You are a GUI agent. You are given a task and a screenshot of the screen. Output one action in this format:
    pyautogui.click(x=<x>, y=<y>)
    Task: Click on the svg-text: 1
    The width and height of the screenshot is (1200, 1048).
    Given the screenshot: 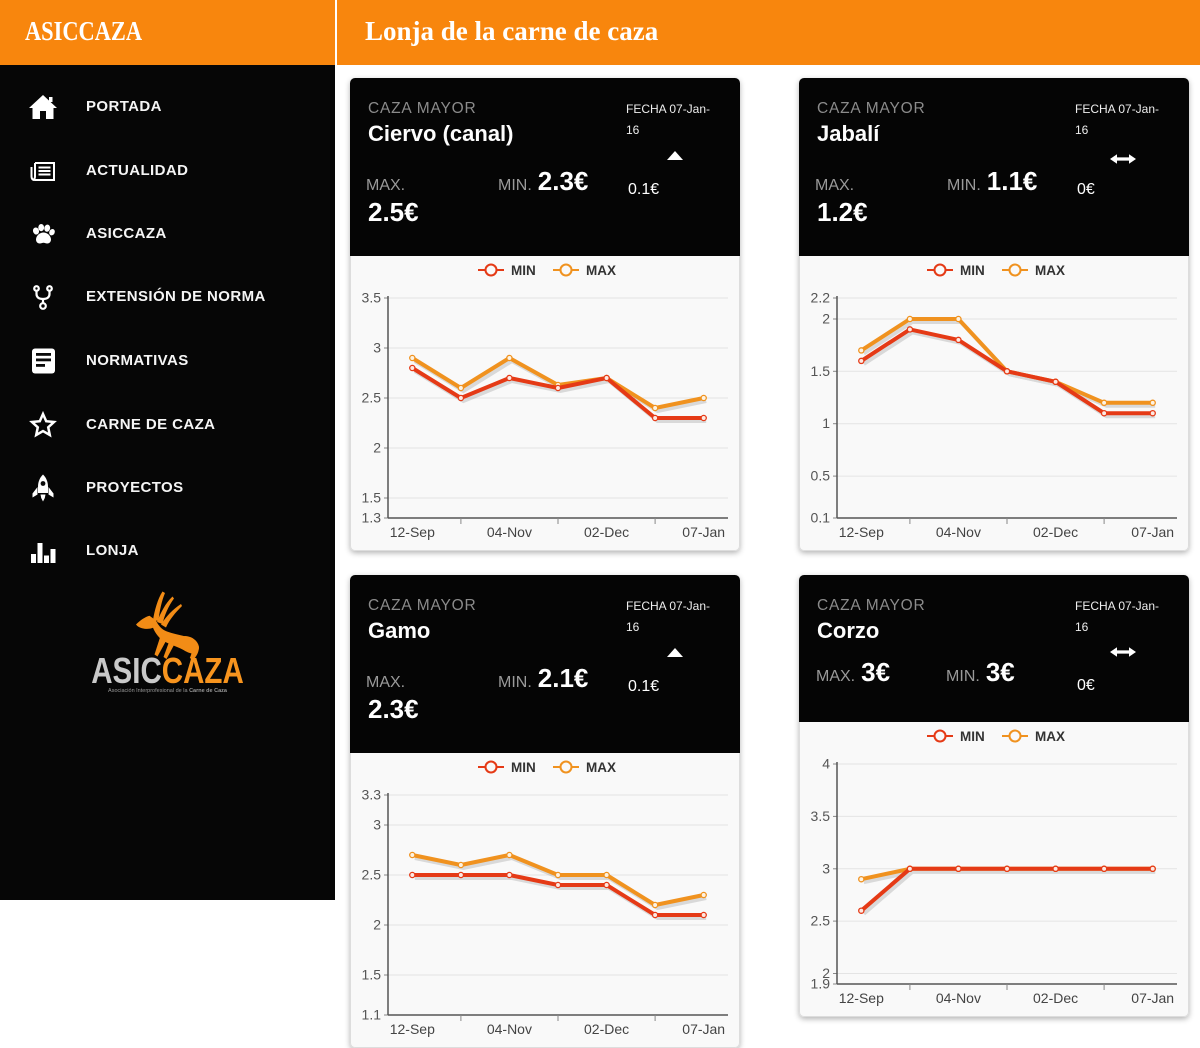 What is the action you would take?
    pyautogui.click(x=826, y=423)
    